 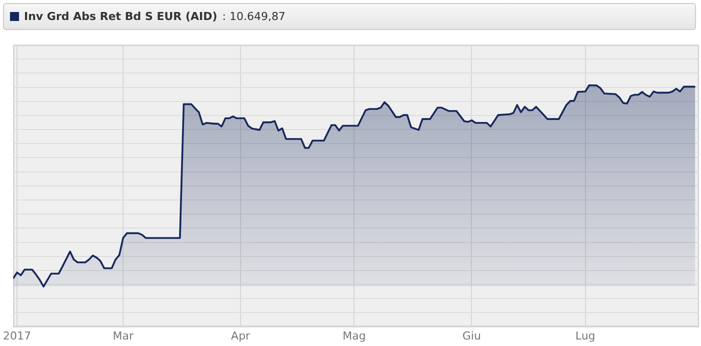 I want to click on text: : 10.649,87, so click(x=254, y=16).